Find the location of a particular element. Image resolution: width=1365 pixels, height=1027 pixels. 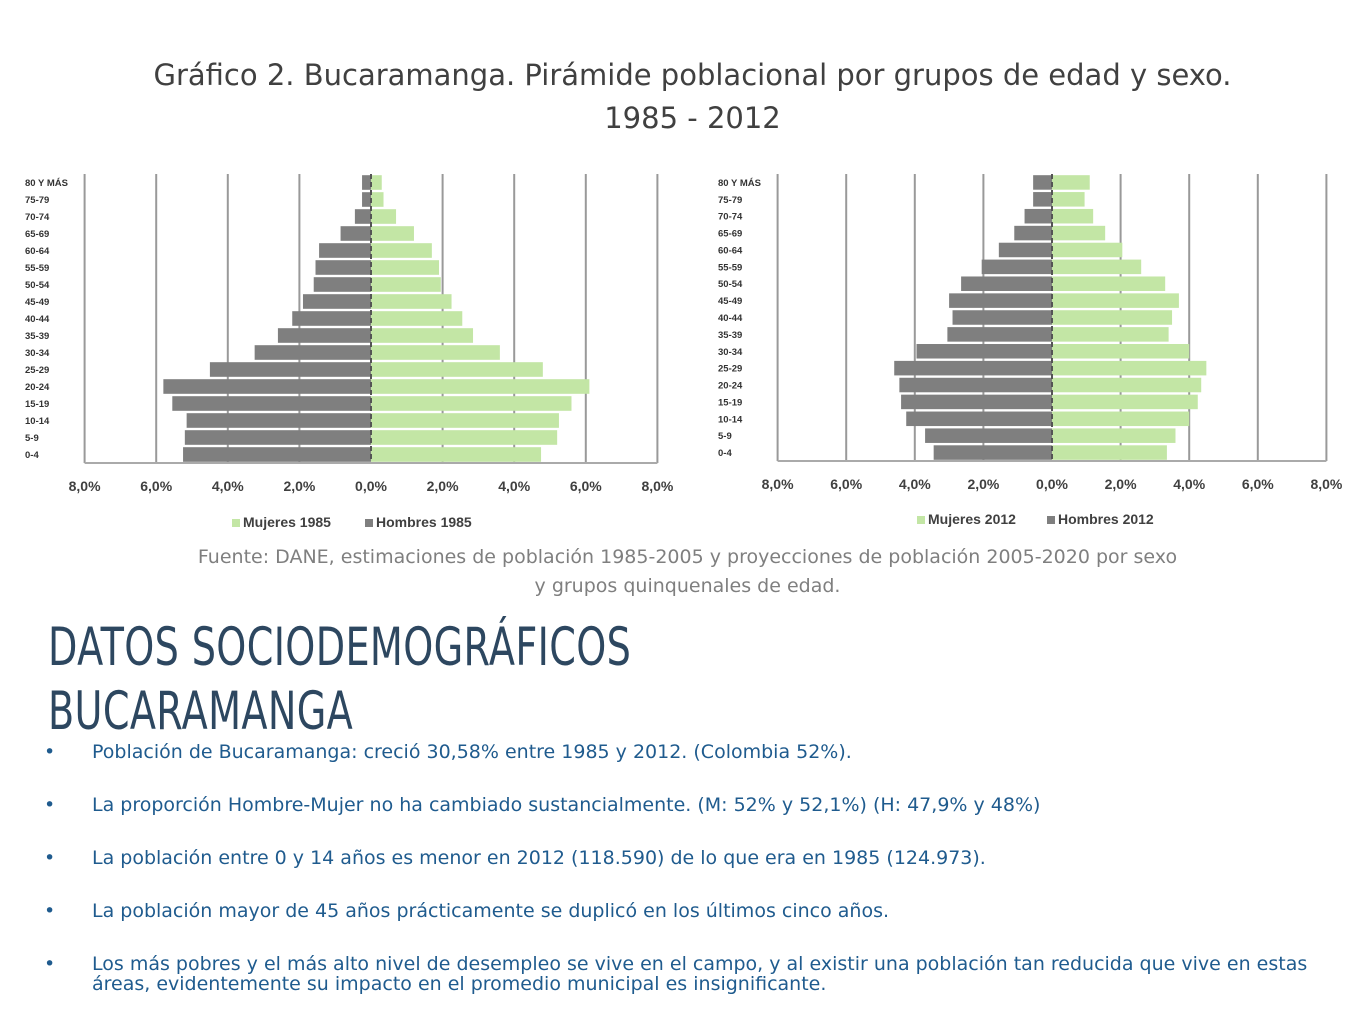

age-group-label: 50-54 is located at coordinates (730, 284).